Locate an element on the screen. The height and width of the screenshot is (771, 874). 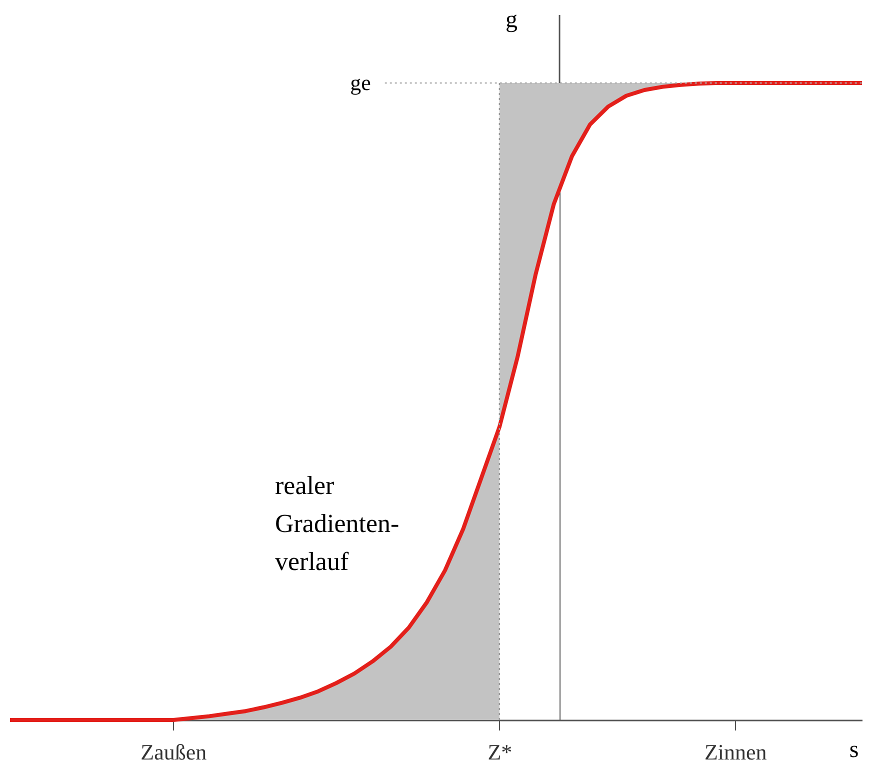
annotation: realer Gradienten-verlauf is located at coordinates (337, 523).